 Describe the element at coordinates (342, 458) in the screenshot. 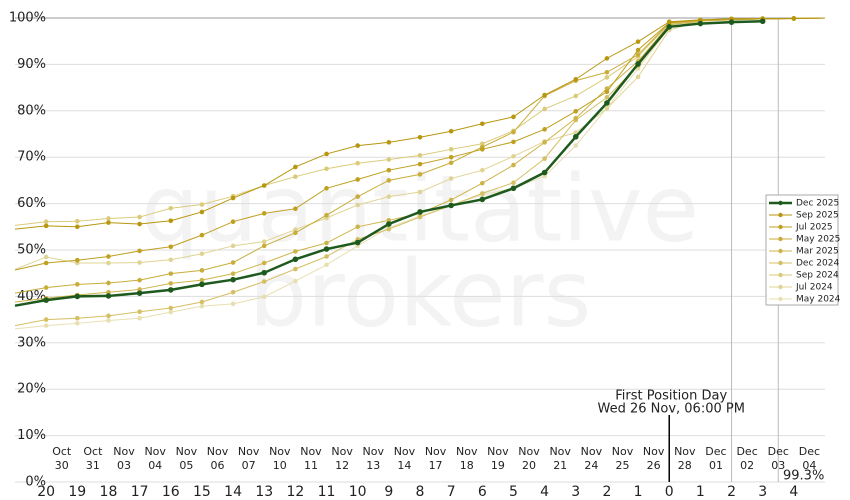

I see `x-date-label: Nov 12` at that location.